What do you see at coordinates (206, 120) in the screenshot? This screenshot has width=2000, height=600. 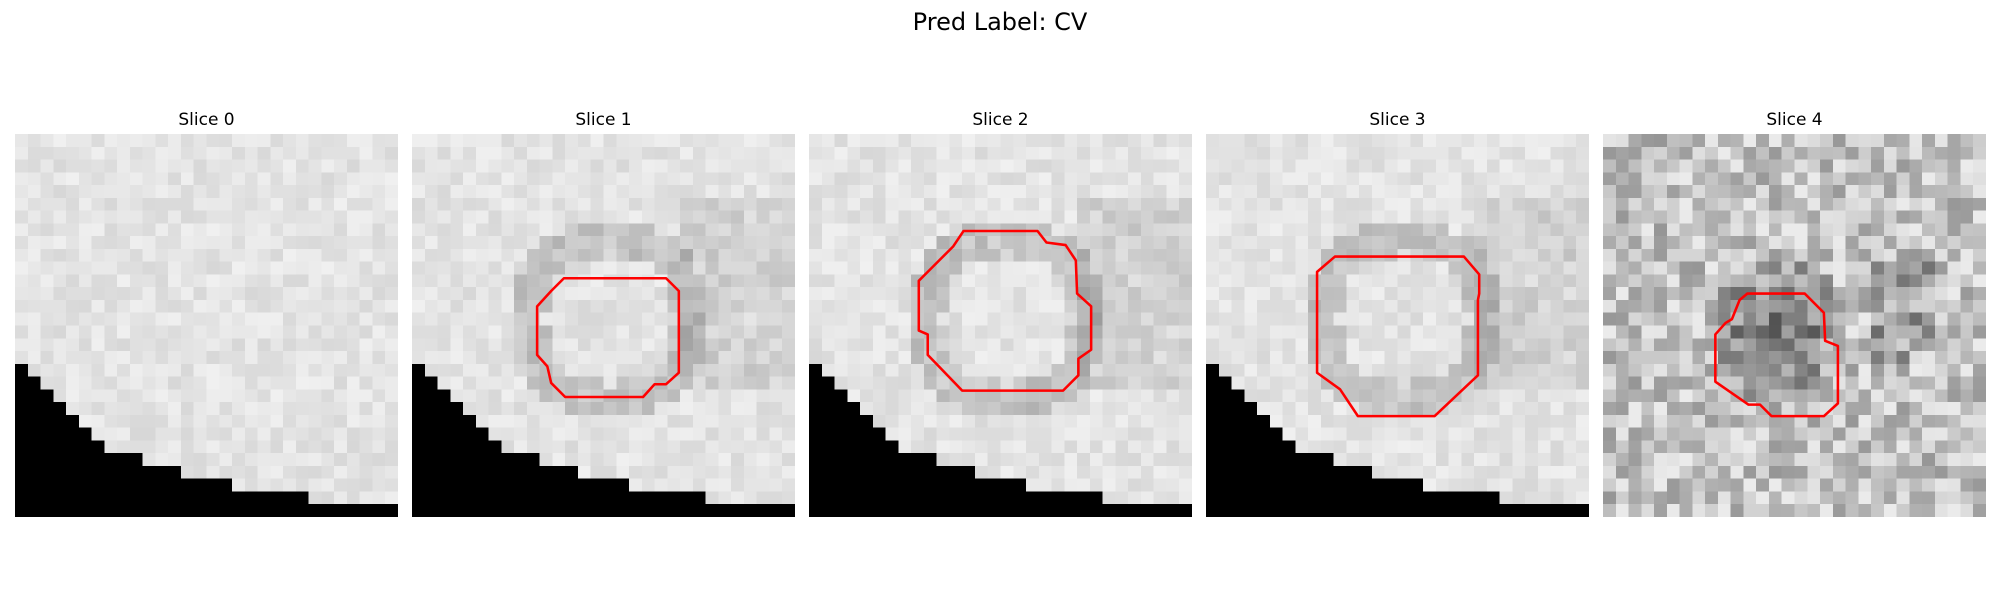 I see `slice-title: Slice 0` at bounding box center [206, 120].